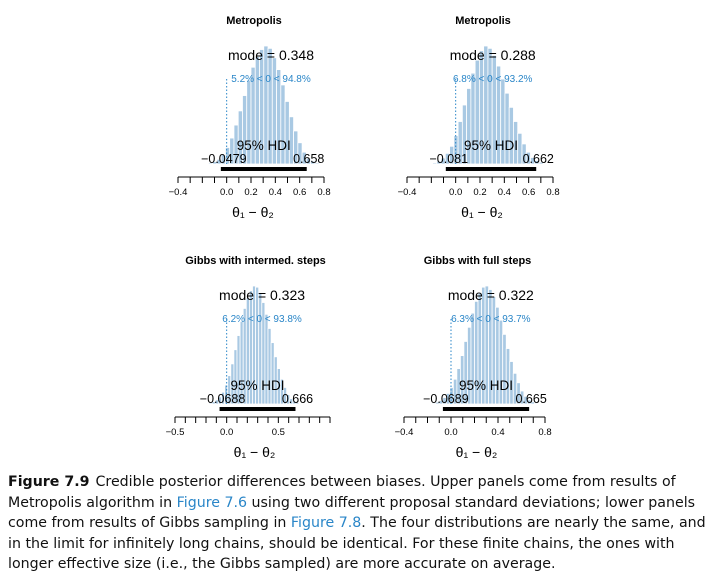  Describe the element at coordinates (297, 399) in the screenshot. I see `hdi-high-label: 0.666` at that location.